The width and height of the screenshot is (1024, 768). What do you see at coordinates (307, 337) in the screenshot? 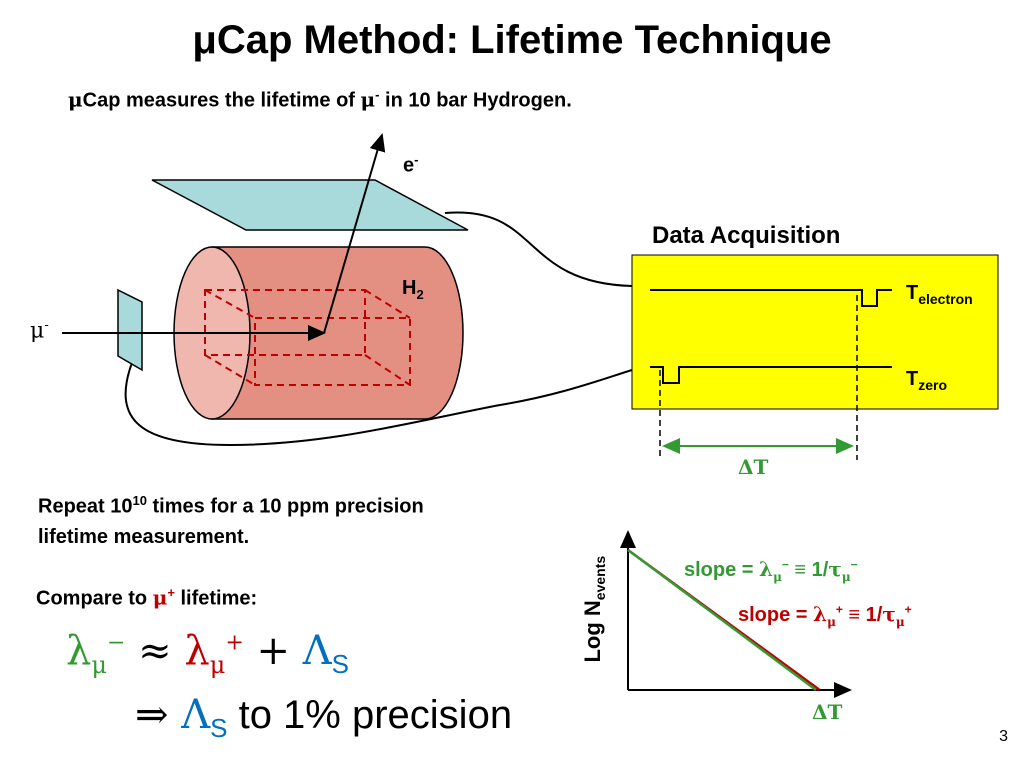
I see `target-volume` at bounding box center [307, 337].